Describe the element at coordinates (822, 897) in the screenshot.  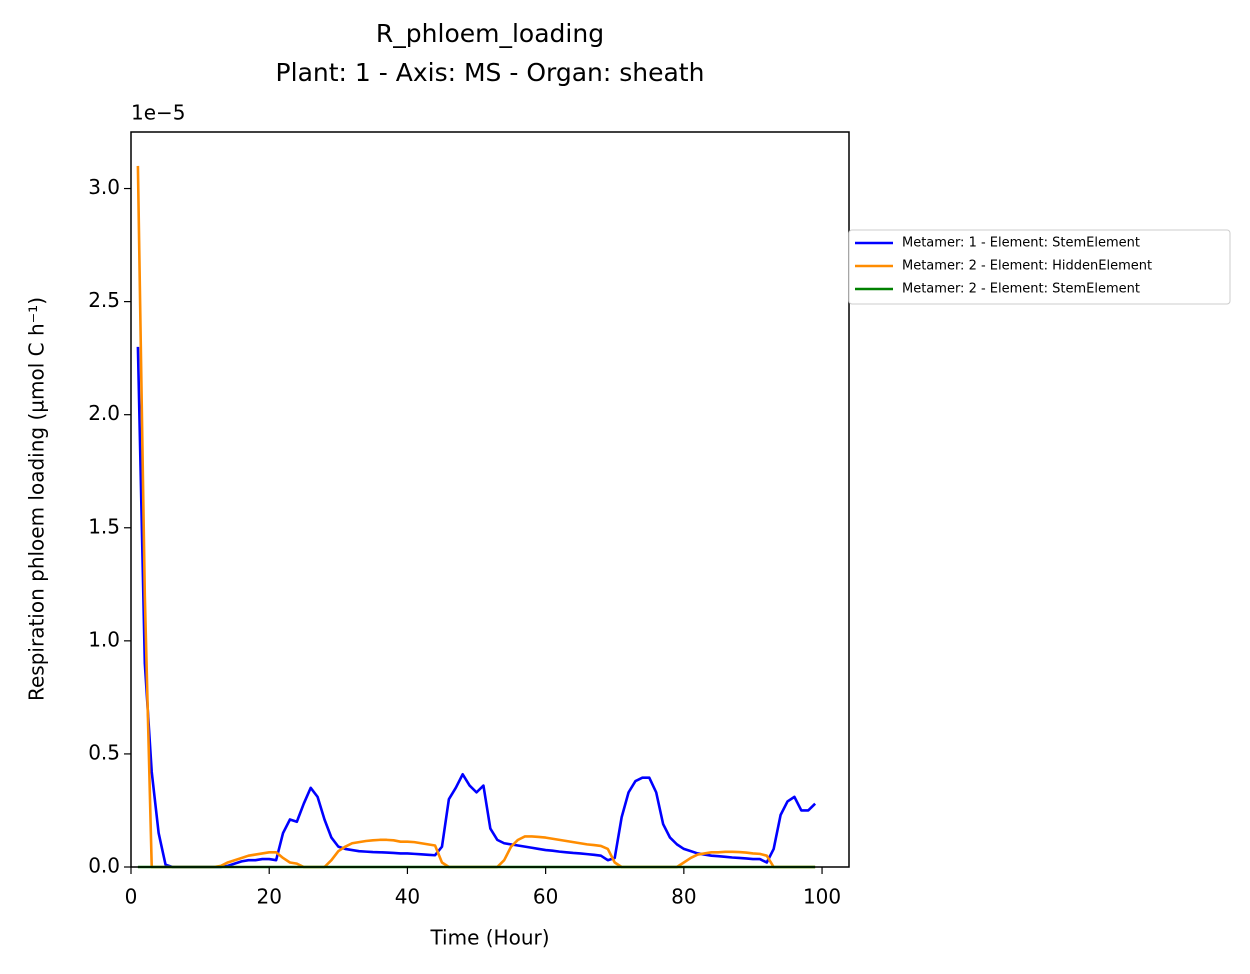
I see `x-tick-label: 100` at that location.